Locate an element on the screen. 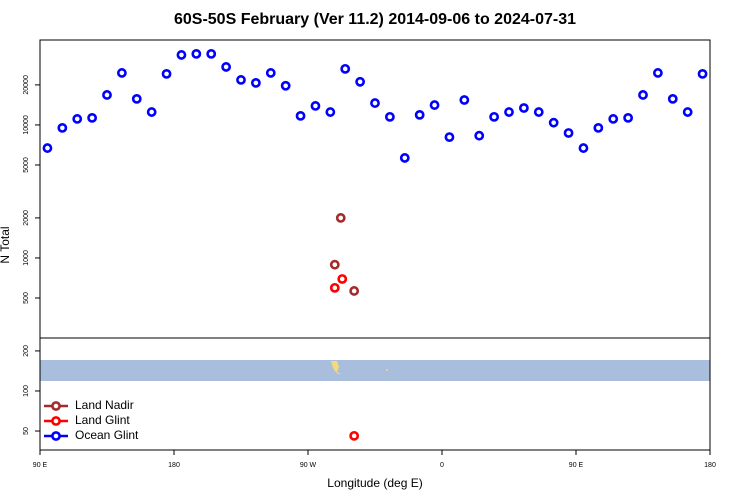  y-tick-label: 20000 is located at coordinates (26, 85).